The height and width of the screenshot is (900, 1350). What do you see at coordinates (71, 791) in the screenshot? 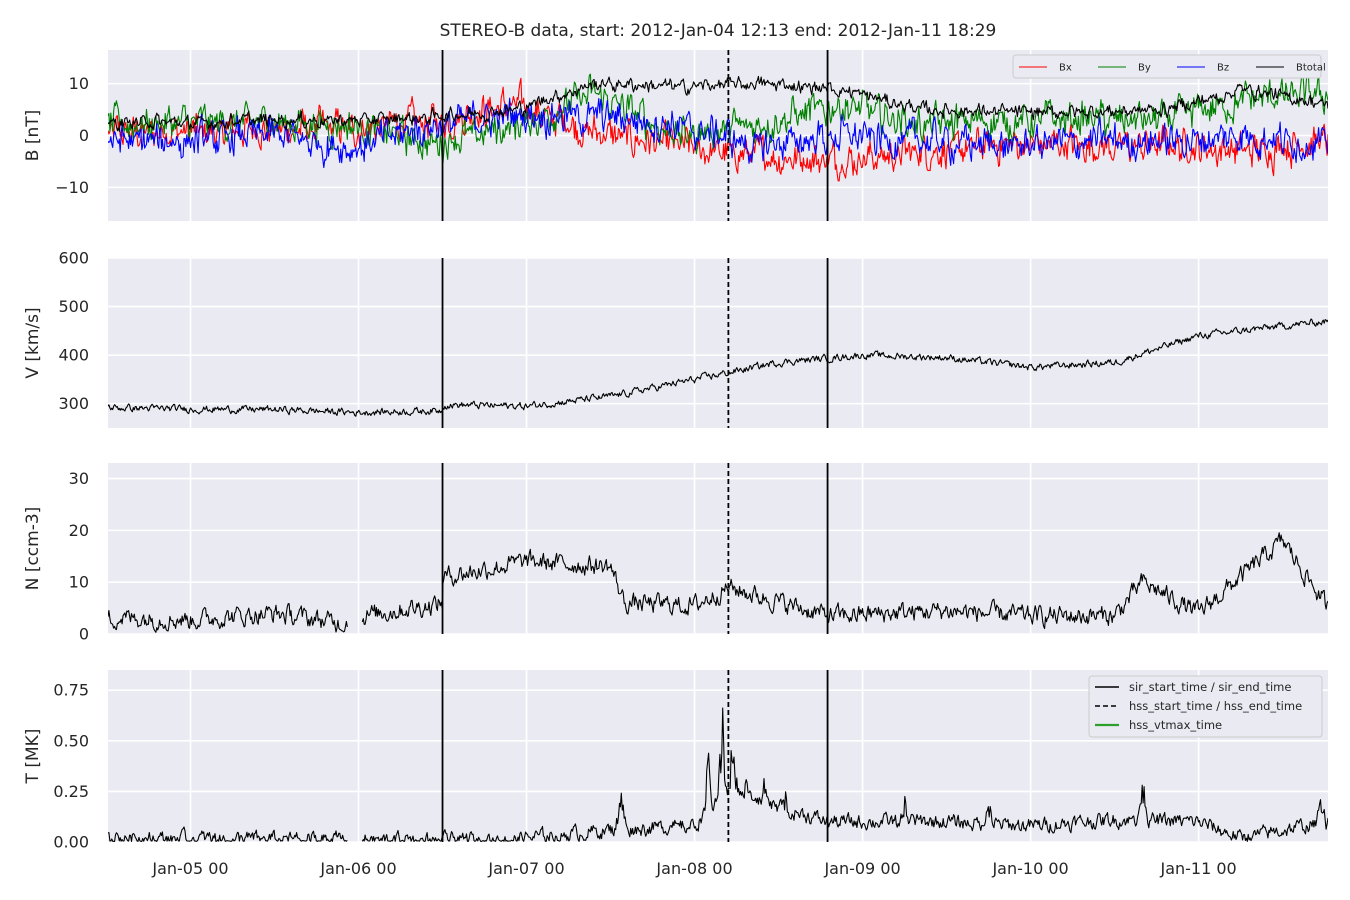
I see `y-tick-label: 0.25` at bounding box center [71, 791].